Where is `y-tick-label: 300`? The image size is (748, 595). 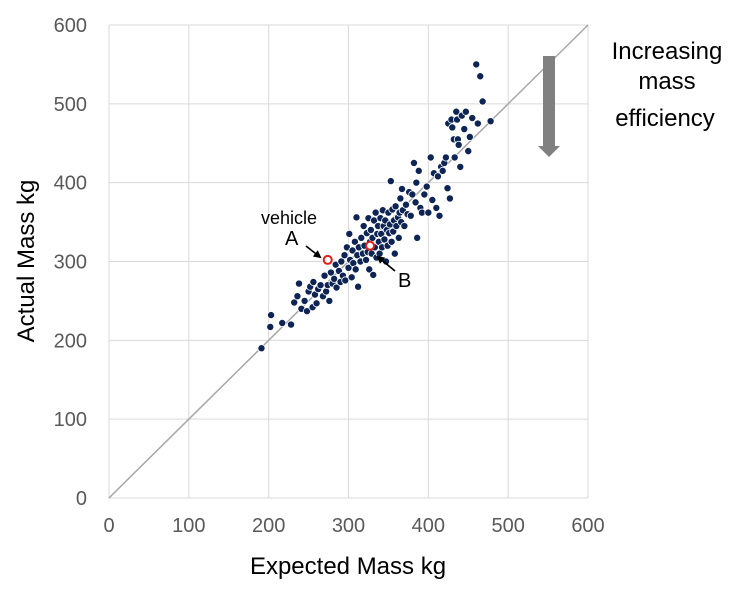 y-tick-label: 300 is located at coordinates (70, 263).